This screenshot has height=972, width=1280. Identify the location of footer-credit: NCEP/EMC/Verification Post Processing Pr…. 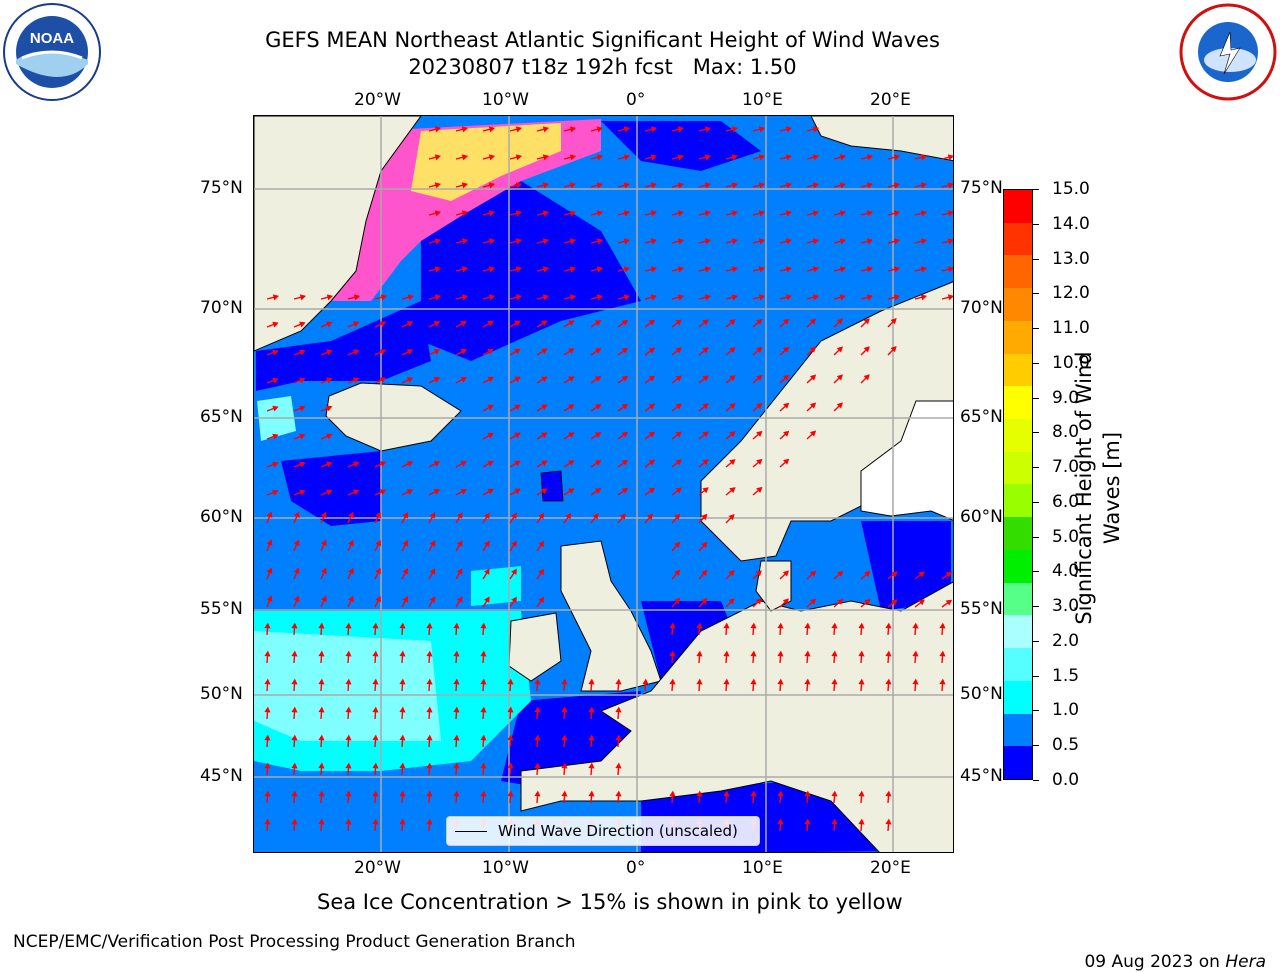
(294, 942).